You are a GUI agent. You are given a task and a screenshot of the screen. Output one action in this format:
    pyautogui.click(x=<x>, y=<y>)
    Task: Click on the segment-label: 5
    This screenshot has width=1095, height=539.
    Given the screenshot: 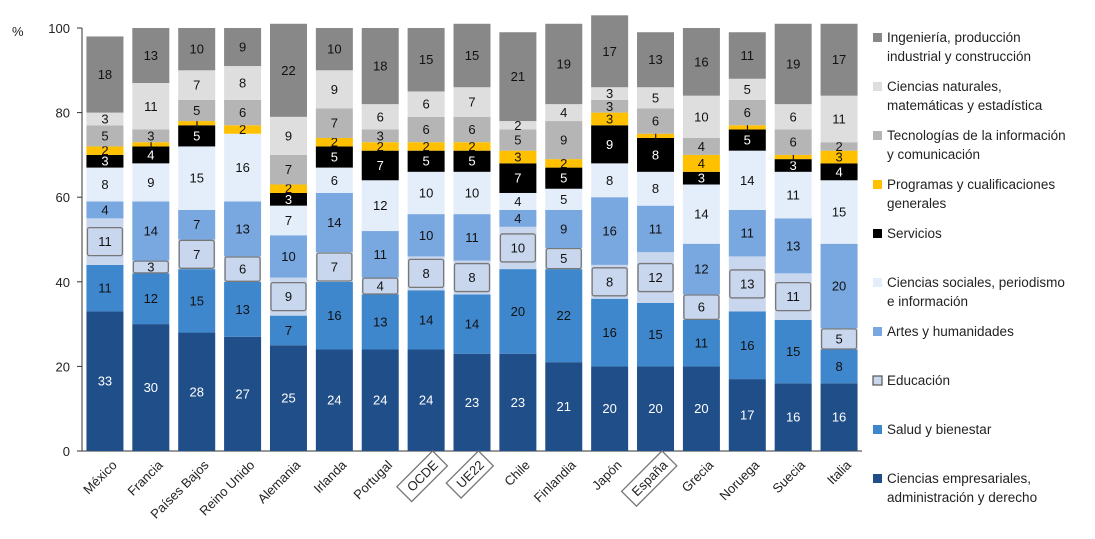 What is the action you would take?
    pyautogui.click(x=334, y=157)
    